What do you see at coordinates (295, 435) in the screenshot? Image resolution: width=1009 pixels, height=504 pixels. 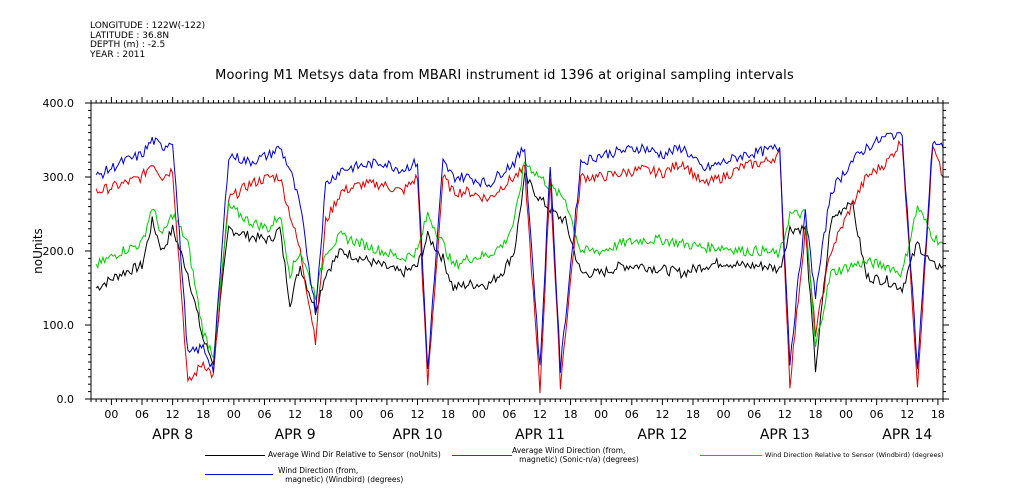 I see `day-label-1: APR 9` at bounding box center [295, 435].